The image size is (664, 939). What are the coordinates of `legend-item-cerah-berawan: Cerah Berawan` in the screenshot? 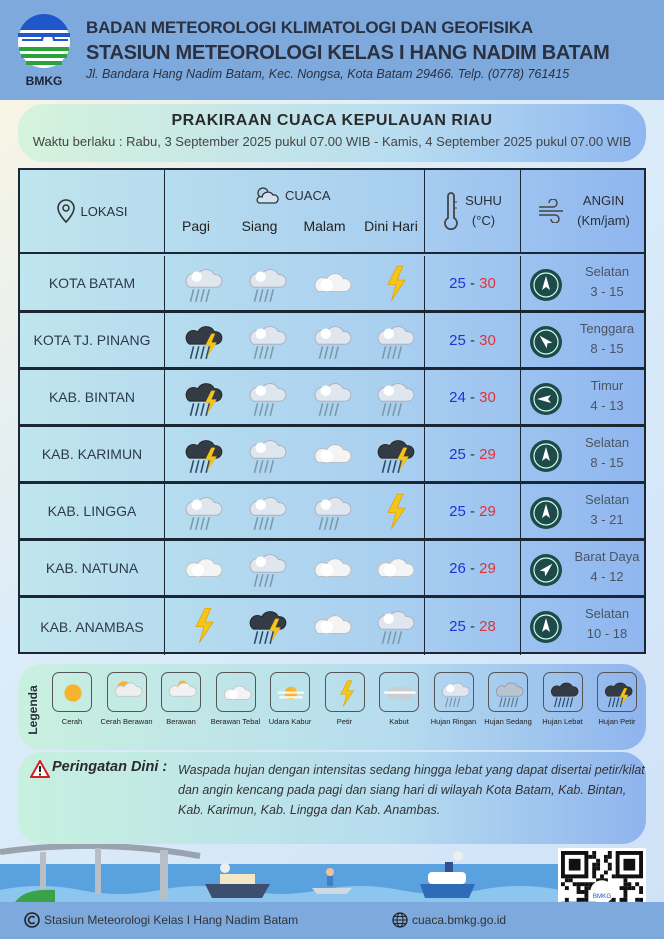 It's located at (127, 699).